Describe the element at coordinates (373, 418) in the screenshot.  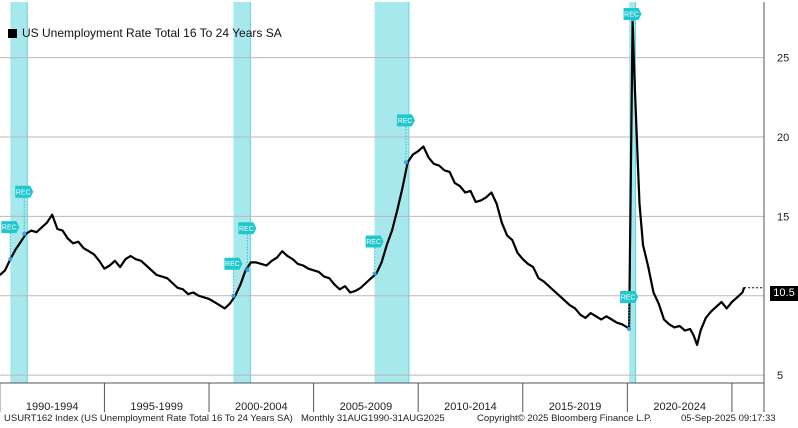
I see `footer-range: Monthly 31AUG1990-31AUG2025` at that location.